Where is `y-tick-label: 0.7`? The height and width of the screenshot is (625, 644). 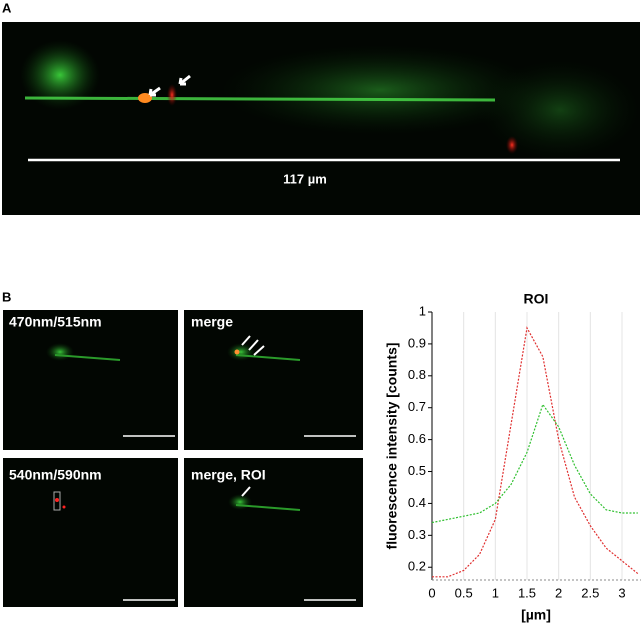 y-tick-label: 0.7 is located at coordinates (417, 406).